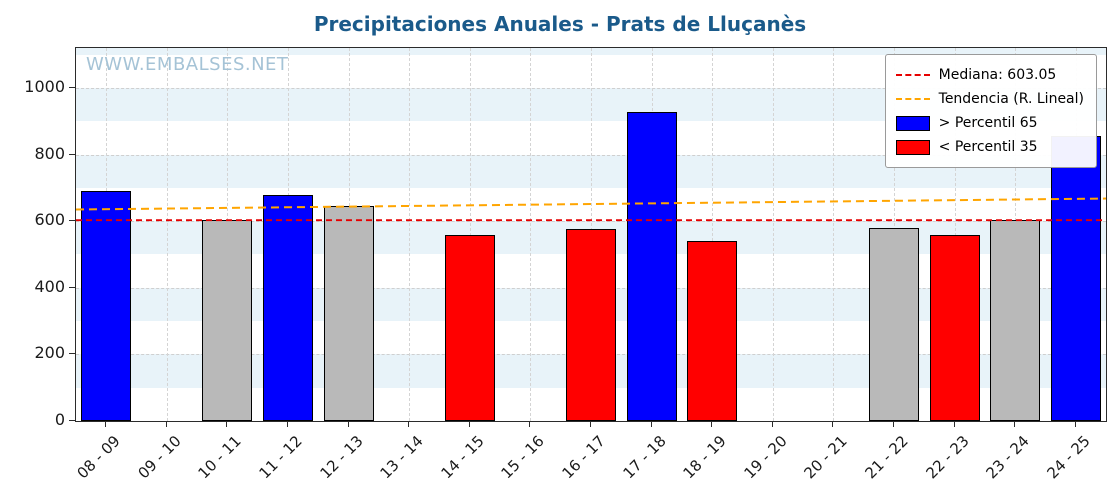 The height and width of the screenshot is (500, 1120). What do you see at coordinates (59, 419) in the screenshot?
I see `y-tick-label: 0` at bounding box center [59, 419].